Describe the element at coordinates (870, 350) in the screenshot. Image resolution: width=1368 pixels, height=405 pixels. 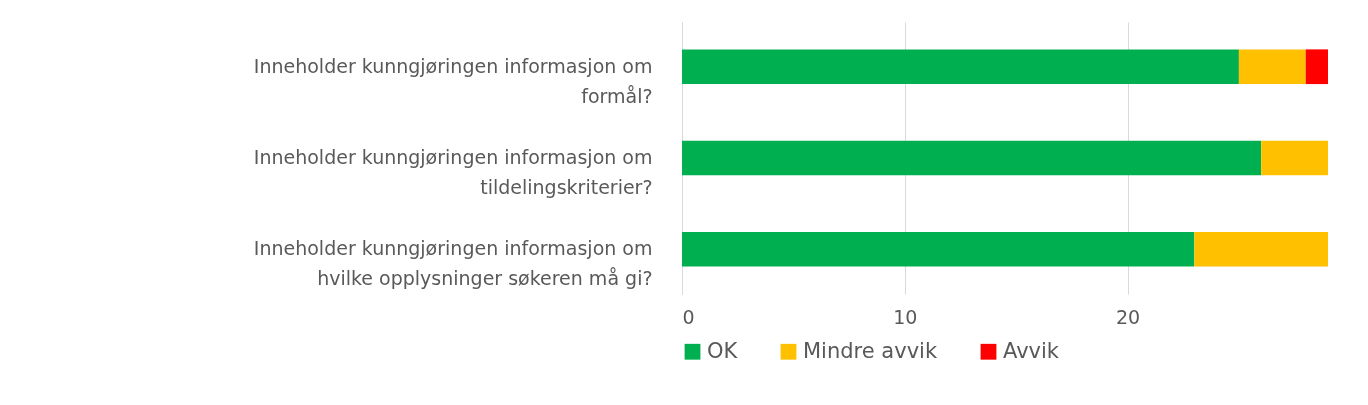
I see `legend-label: Mindre avvik` at that location.